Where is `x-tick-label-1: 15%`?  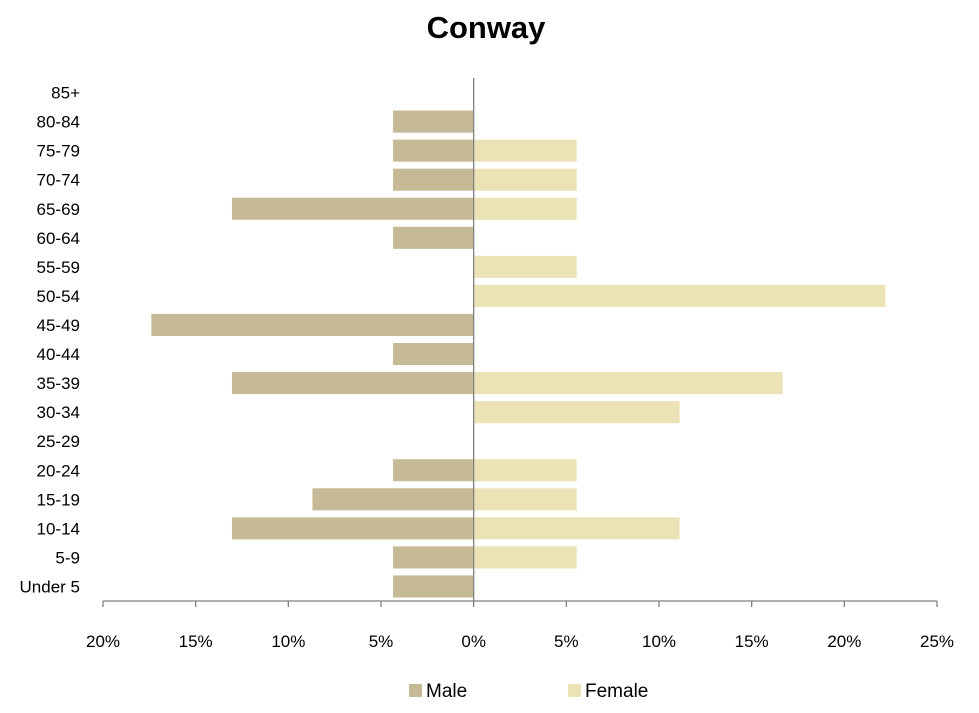
x-tick-label-1: 15% is located at coordinates (196, 641).